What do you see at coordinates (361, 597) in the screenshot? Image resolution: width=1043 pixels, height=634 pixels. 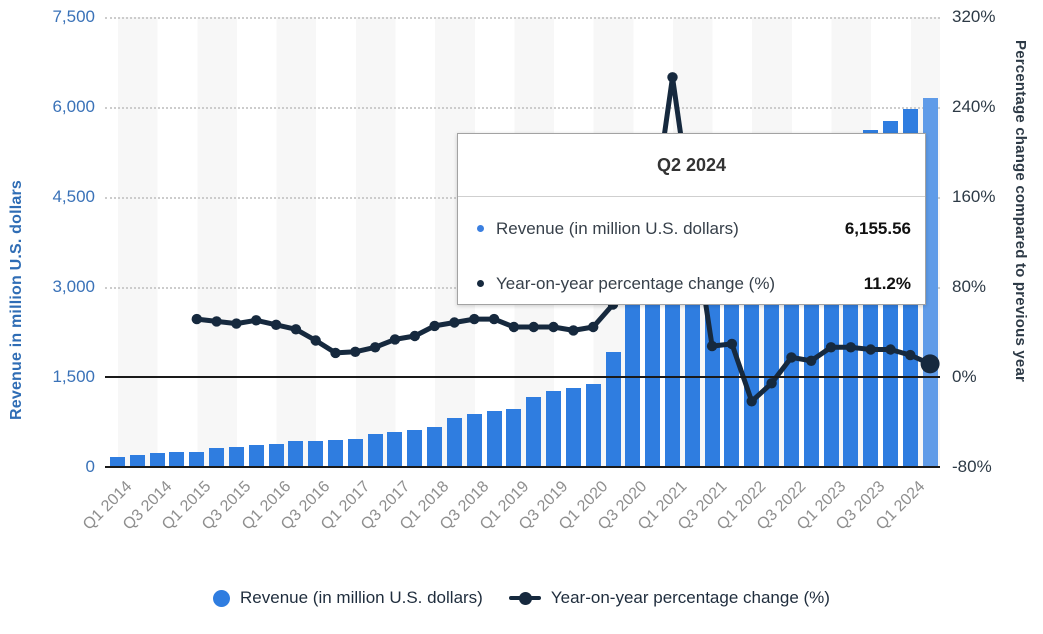 I see `legend-label: Revenue (in million U.S. dollars)` at bounding box center [361, 597].